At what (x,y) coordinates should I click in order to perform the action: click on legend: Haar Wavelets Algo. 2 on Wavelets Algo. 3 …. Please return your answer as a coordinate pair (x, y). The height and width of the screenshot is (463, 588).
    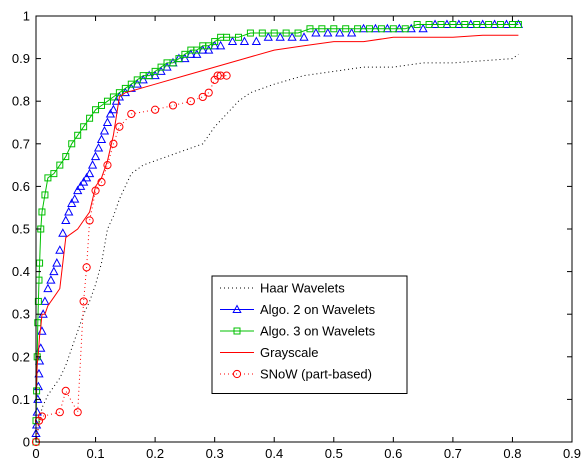
    Looking at the image, I should click on (309, 334).